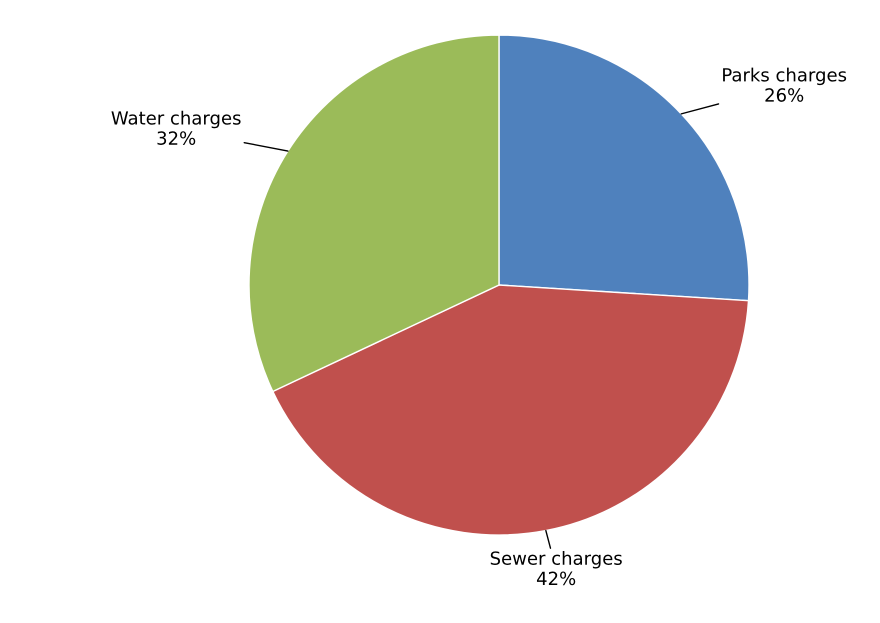 This screenshot has height=623, width=880. What do you see at coordinates (784, 95) in the screenshot?
I see `data-label: 26%` at bounding box center [784, 95].